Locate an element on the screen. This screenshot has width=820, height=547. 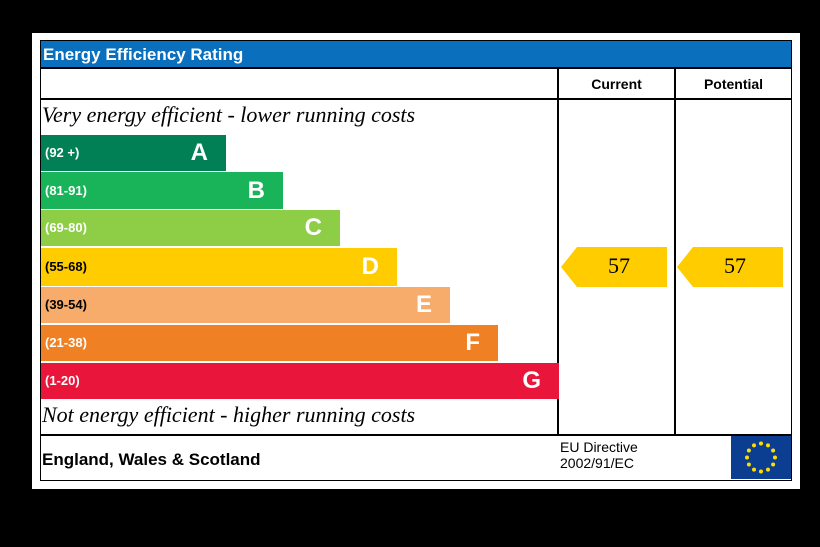
band-letter: G is located at coordinates (531, 380).